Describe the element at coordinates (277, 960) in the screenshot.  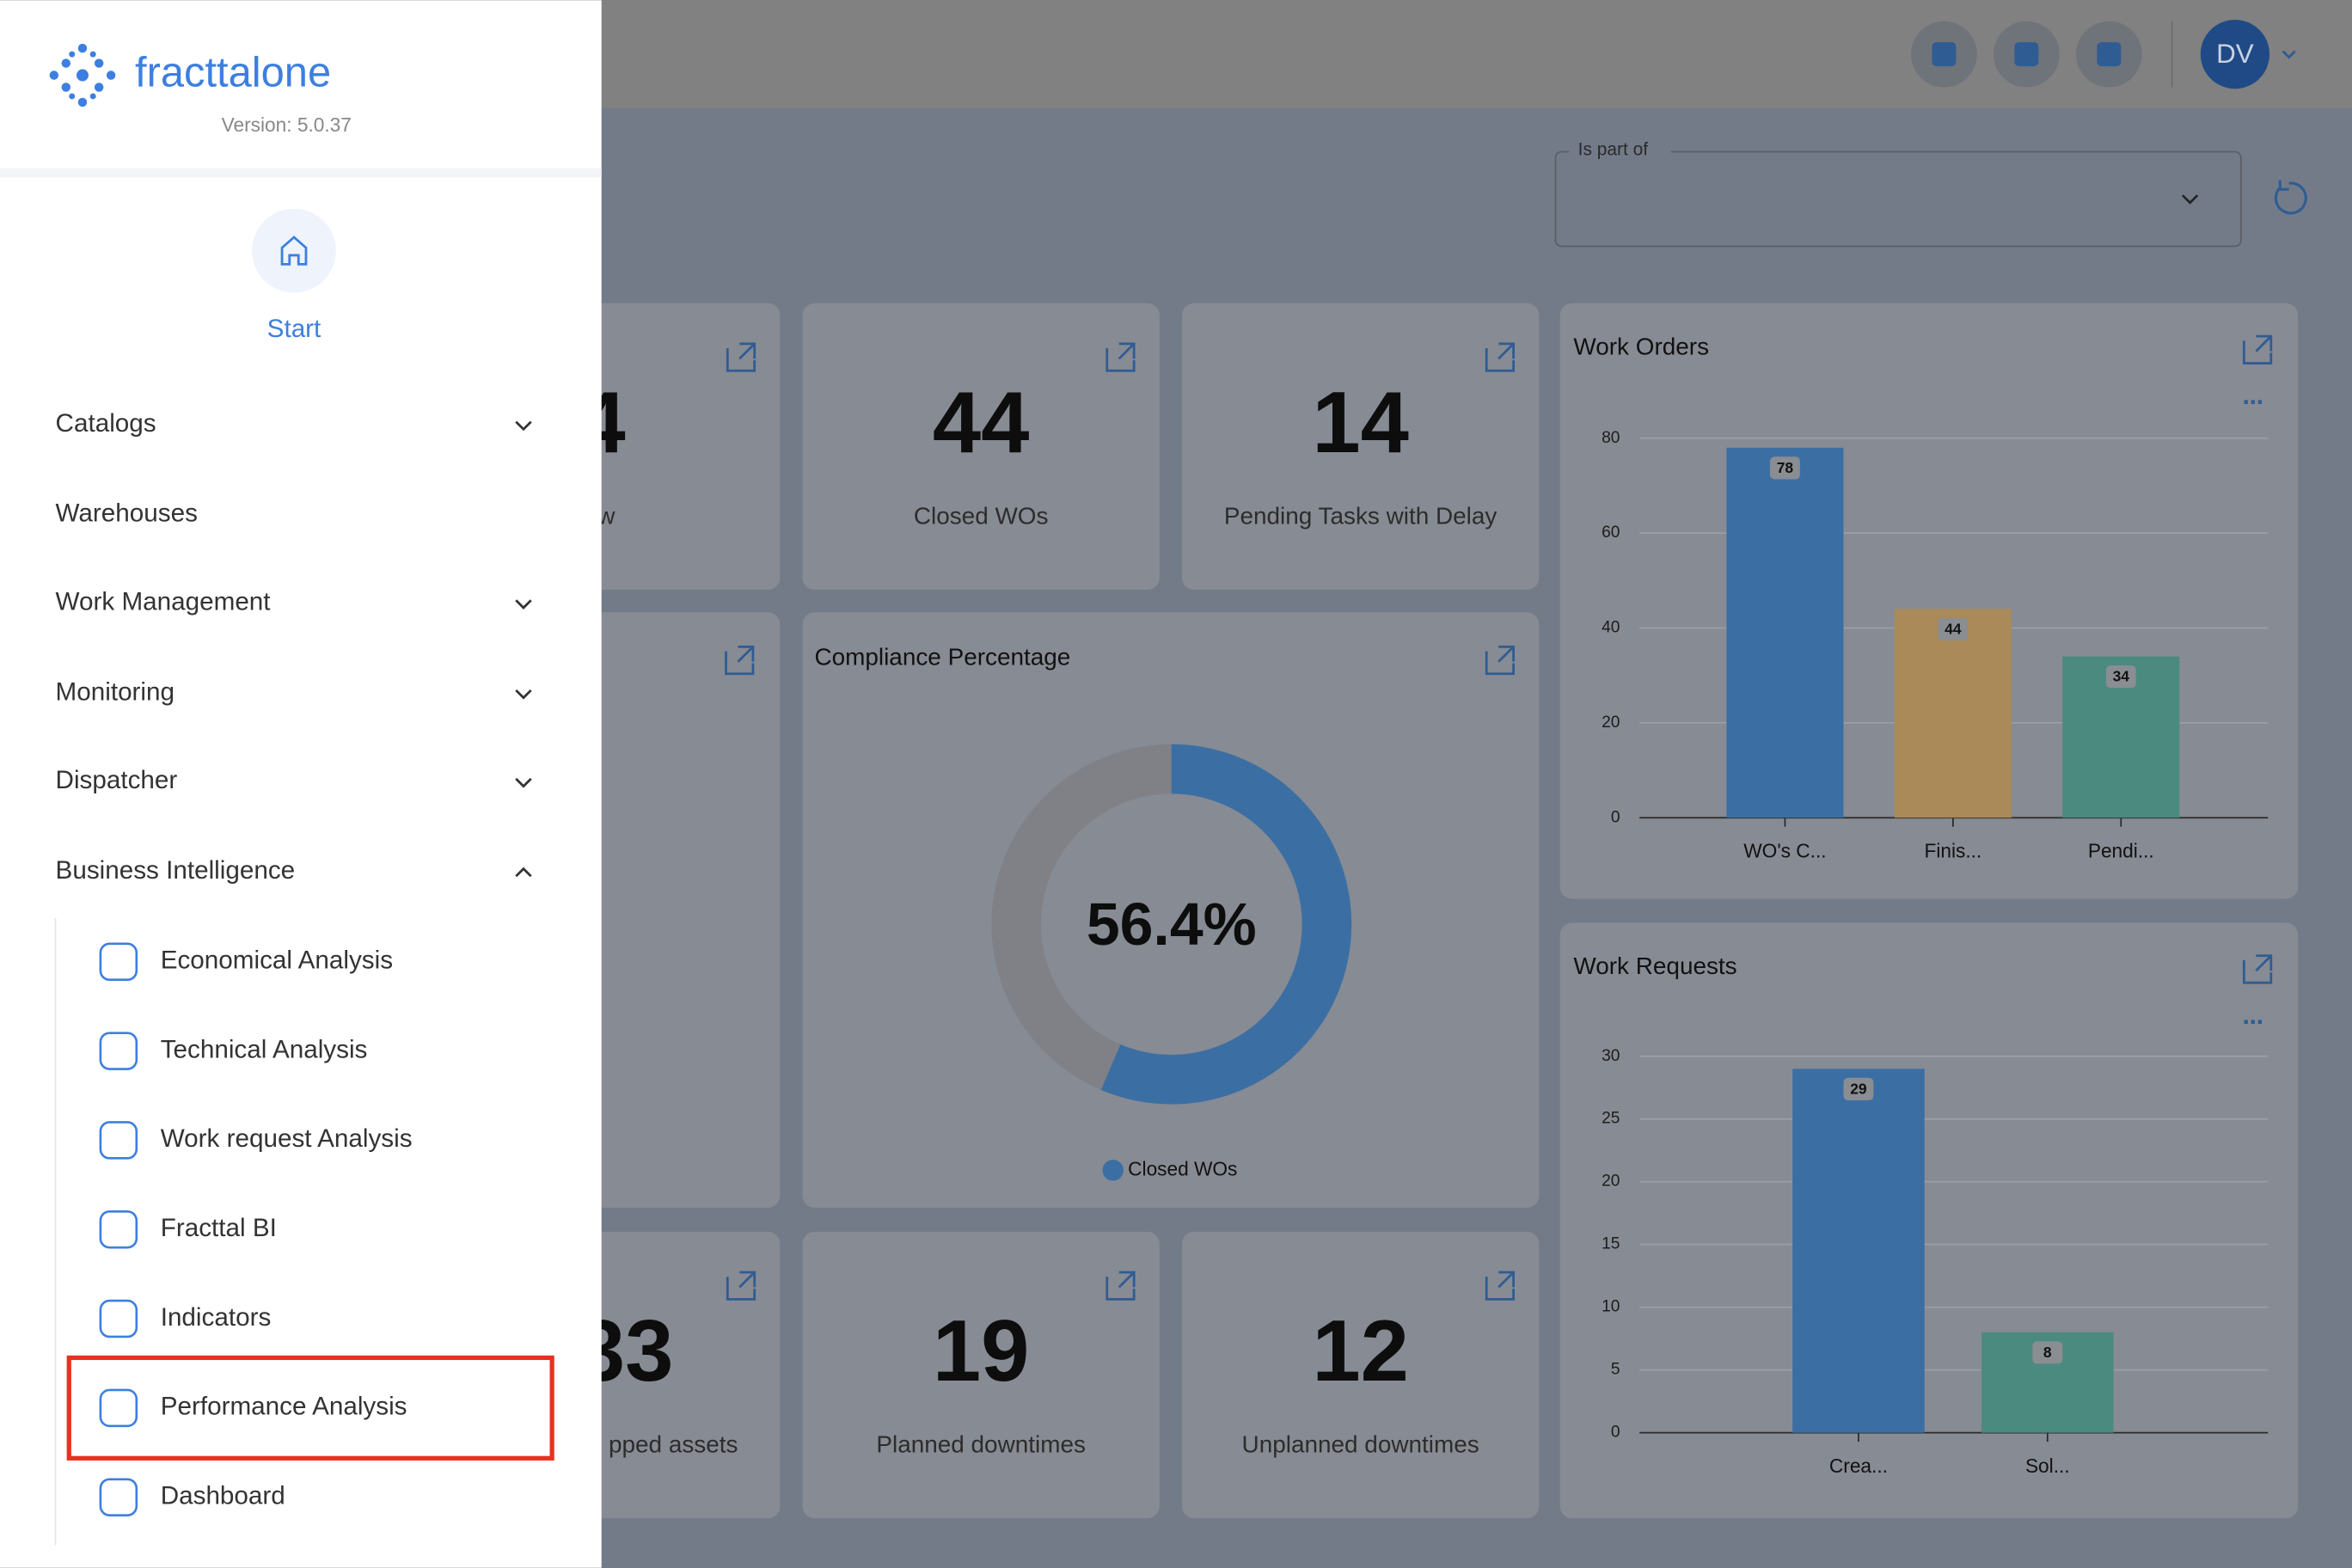
I see `submenu-item: Economical Analysis` at that location.